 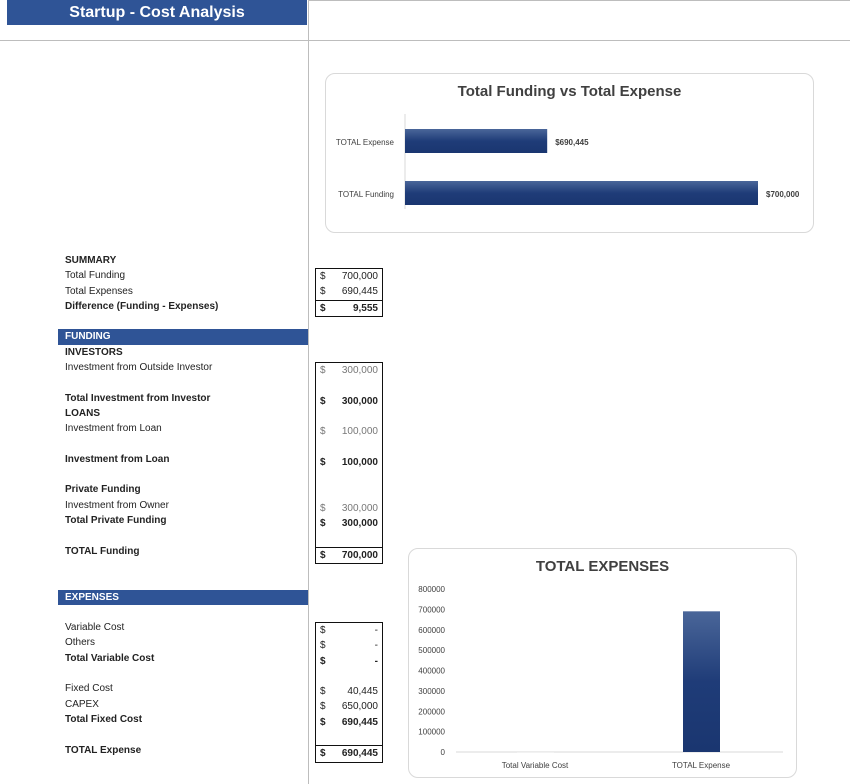 What do you see at coordinates (431, 671) in the screenshot?
I see `chart2-y-tick: 400000` at bounding box center [431, 671].